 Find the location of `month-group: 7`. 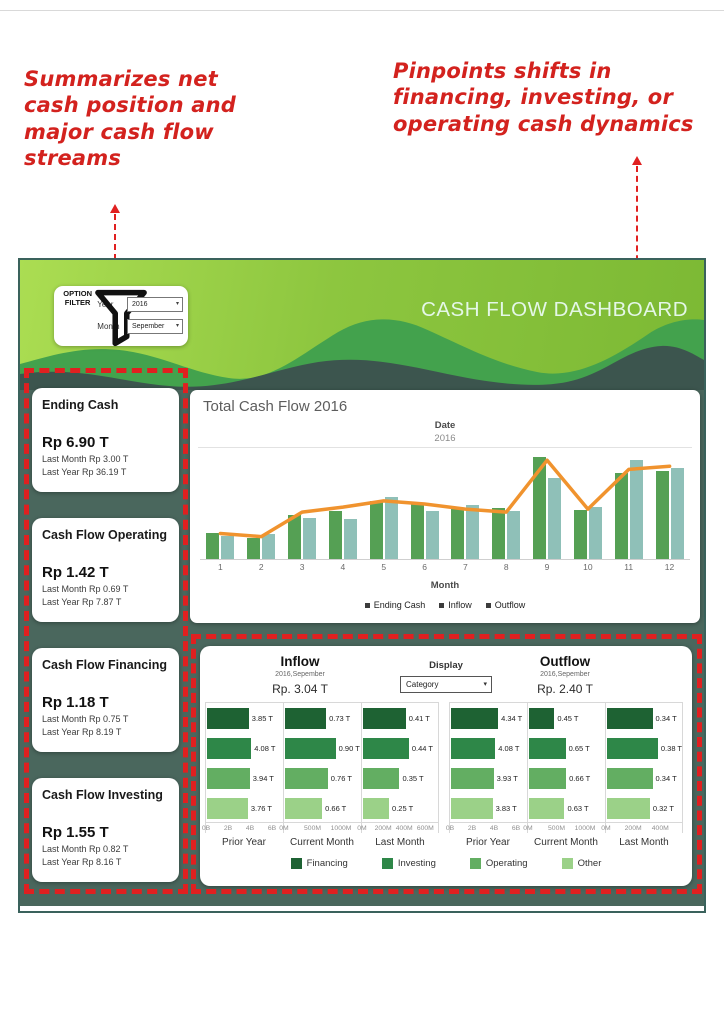

month-group: 7 is located at coordinates (465, 511).